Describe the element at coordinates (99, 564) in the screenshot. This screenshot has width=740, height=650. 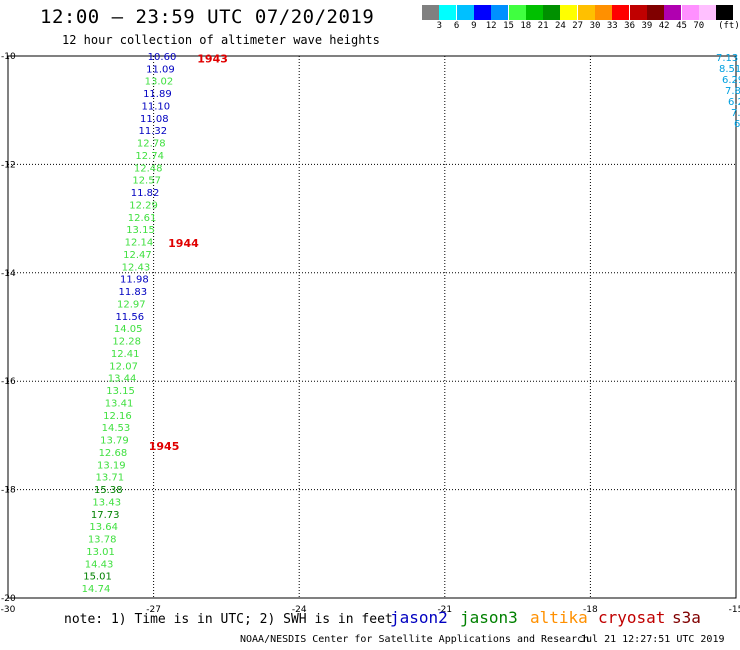
I see `swh-reading: 14.43` at that location.